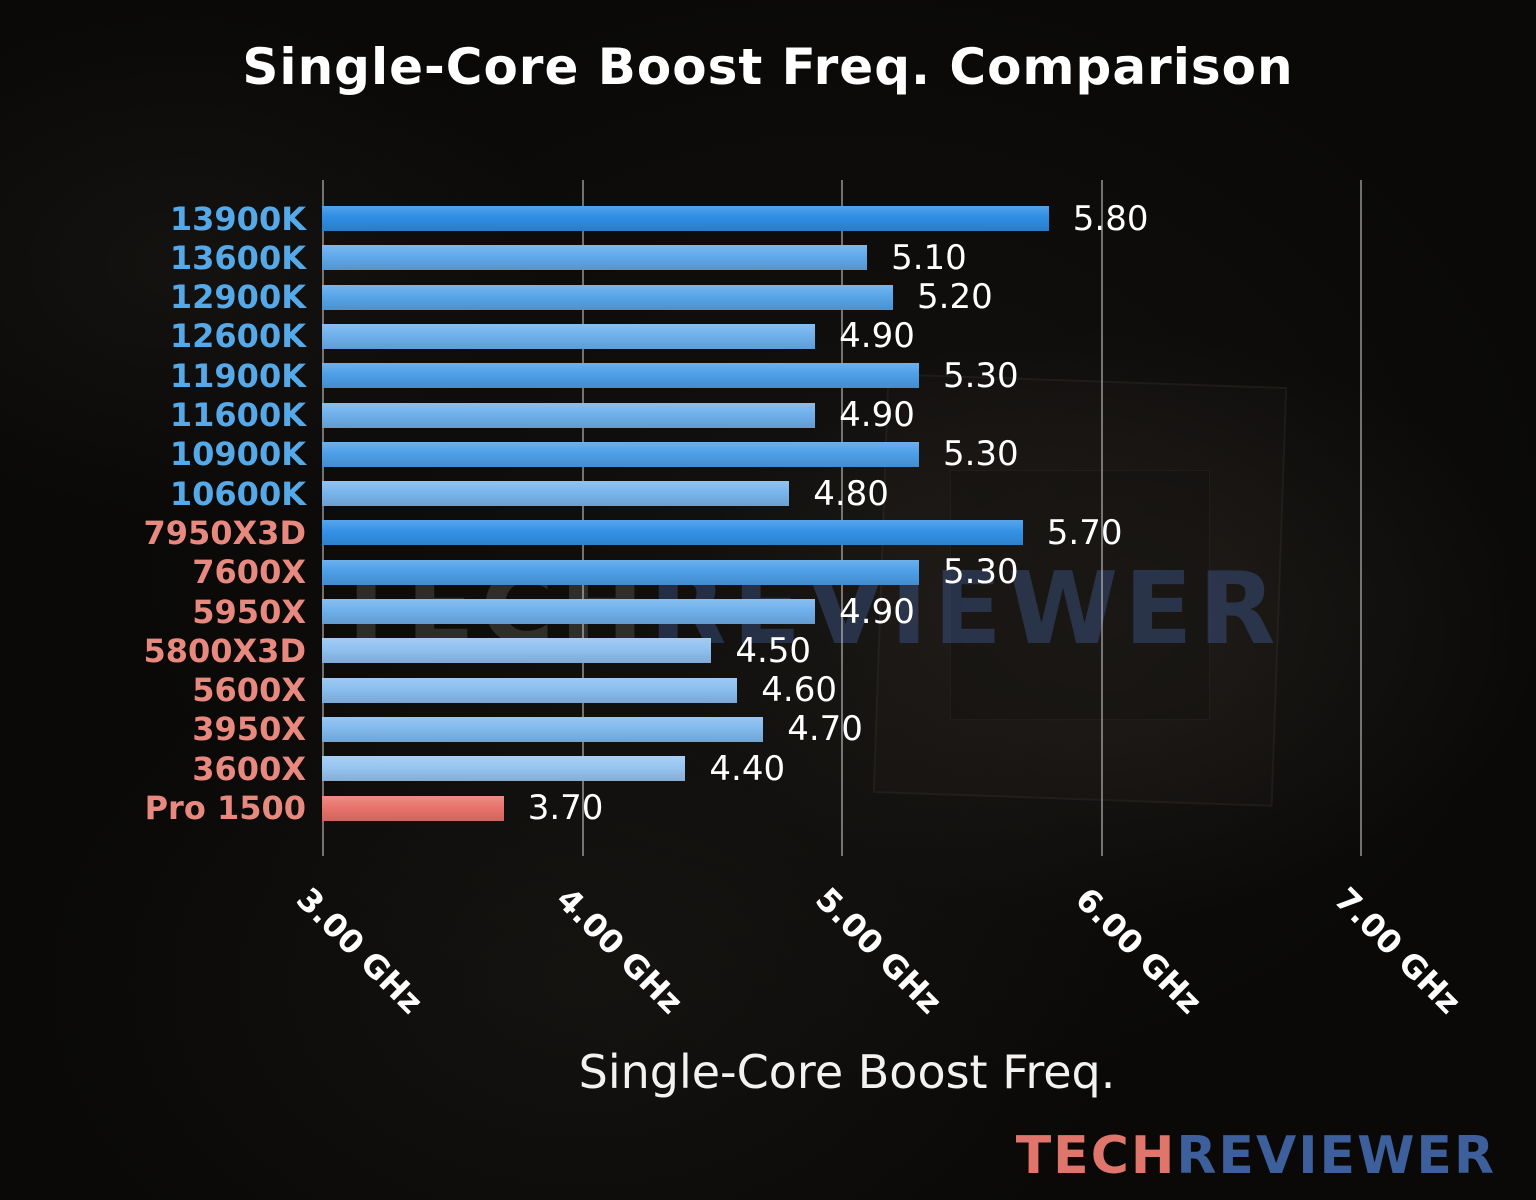 The height and width of the screenshot is (1200, 1536). I want to click on watermark-footer-reviewer: REVIEWER, so click(1336, 1156).